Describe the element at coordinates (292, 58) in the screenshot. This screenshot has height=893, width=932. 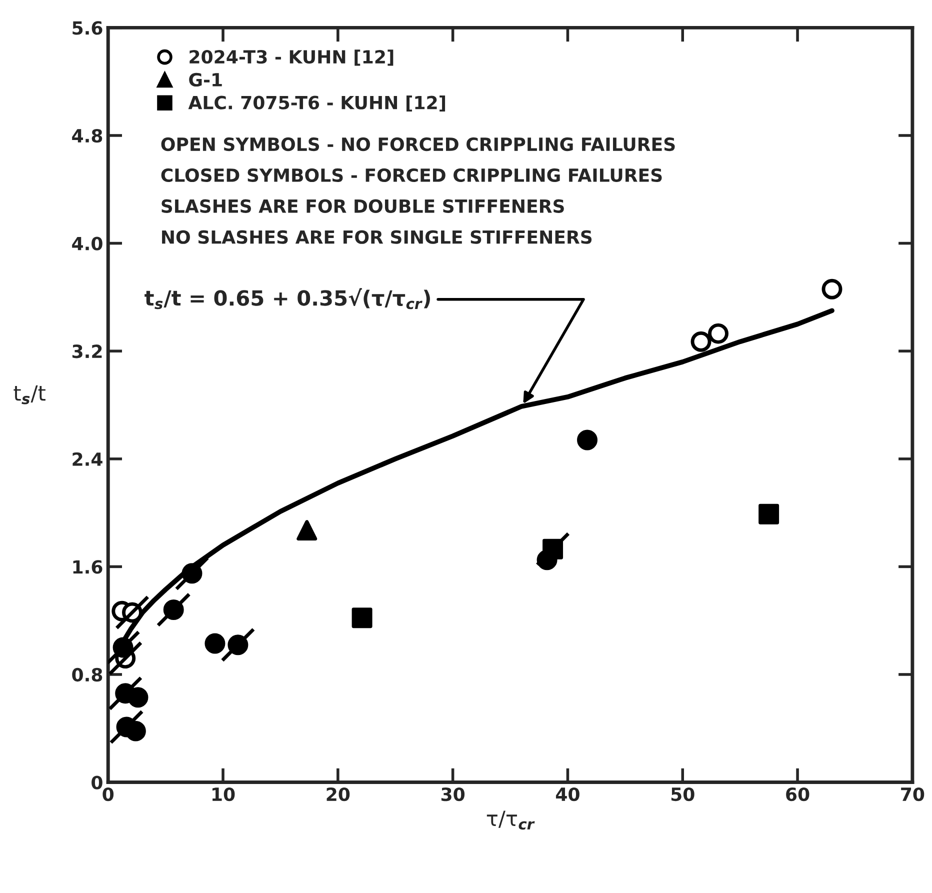
I see `legend-label: 2024-T3 - KUHN [12]` at that location.